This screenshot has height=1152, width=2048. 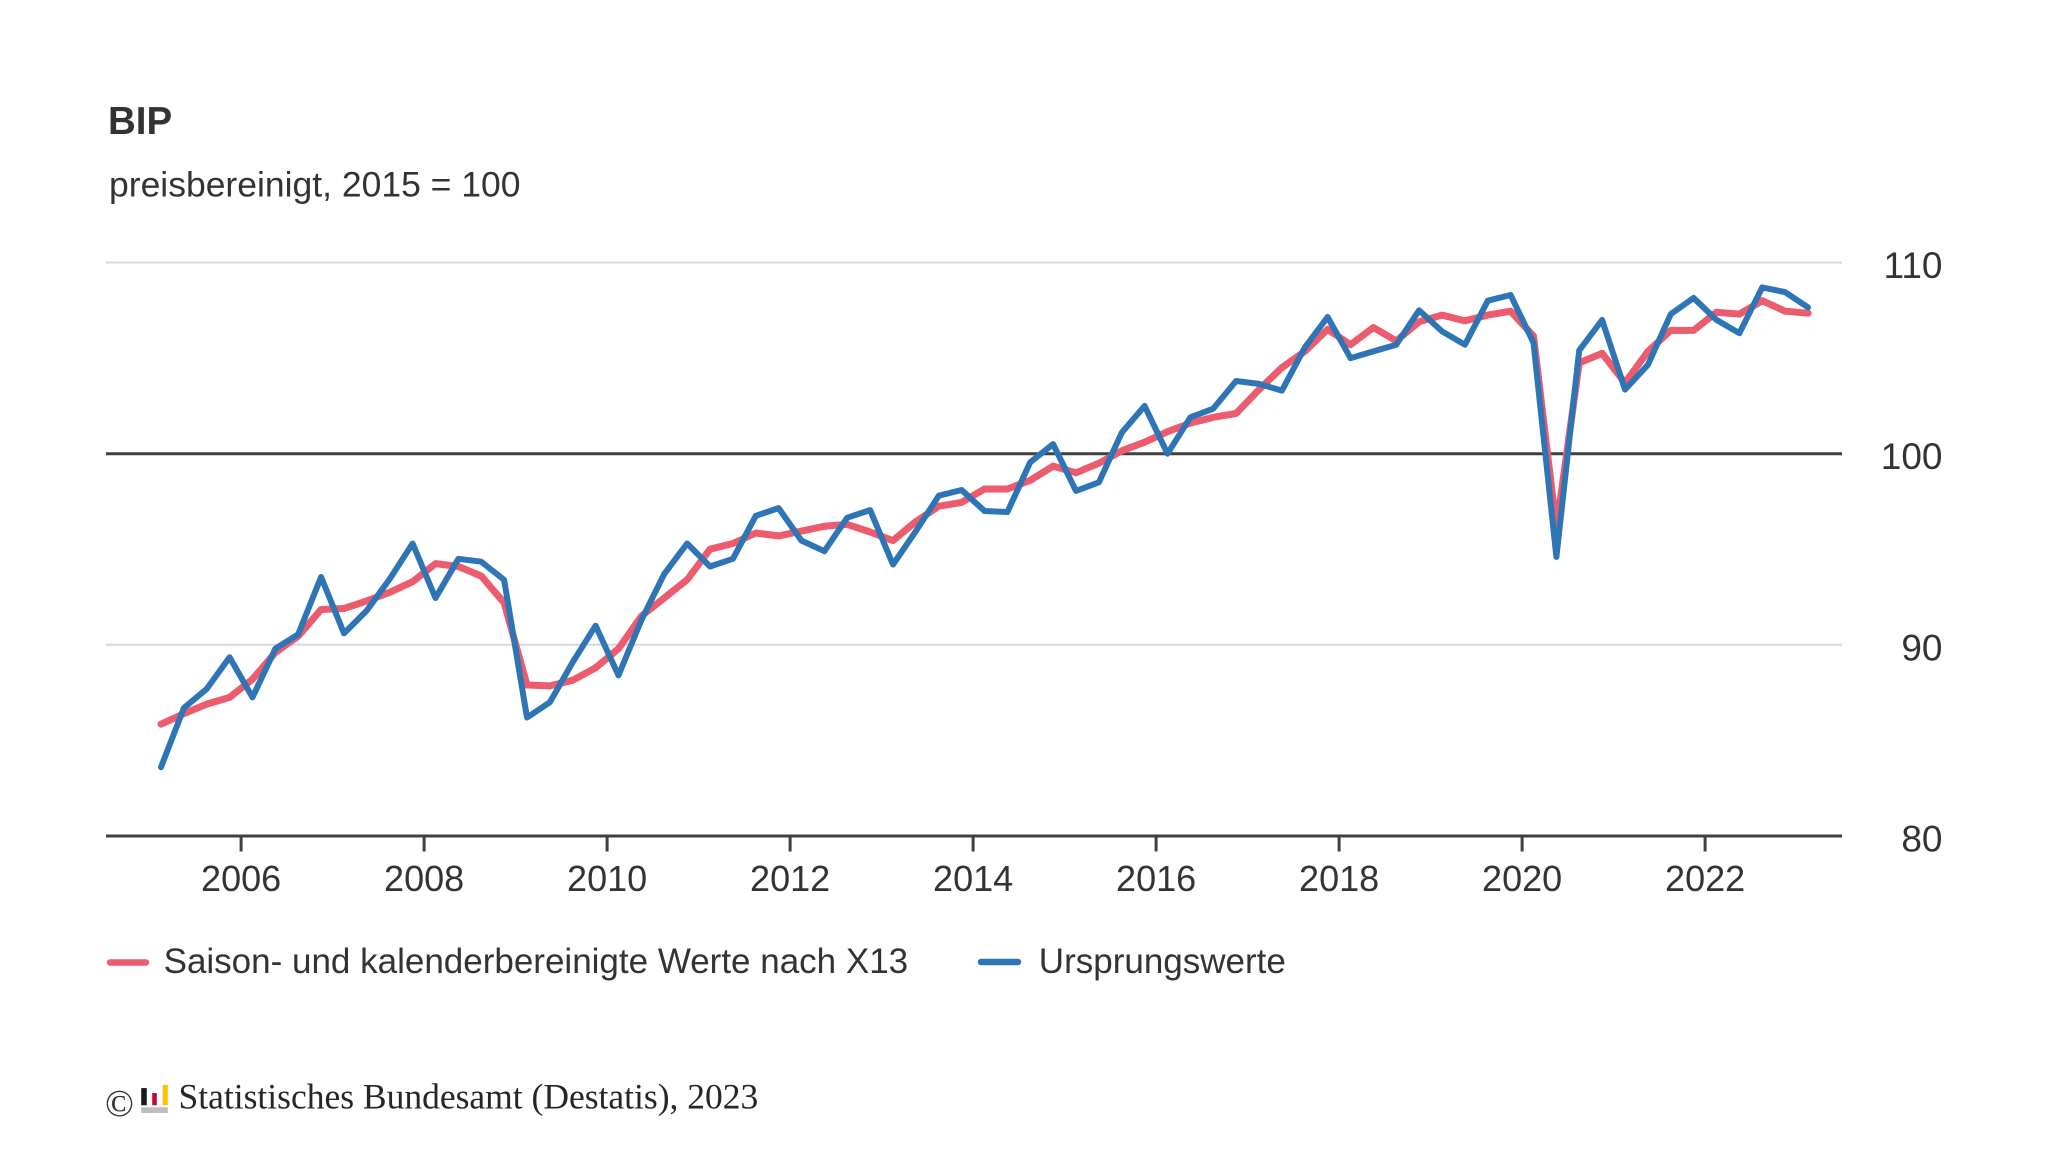 What do you see at coordinates (241, 878) in the screenshot?
I see `svg-text: 2006` at bounding box center [241, 878].